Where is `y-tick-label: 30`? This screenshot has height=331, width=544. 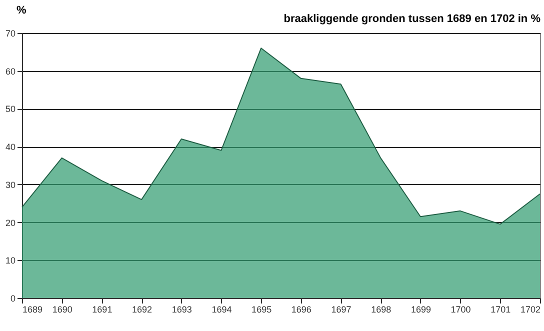
y-tick-label: 30 is located at coordinates (10, 185).